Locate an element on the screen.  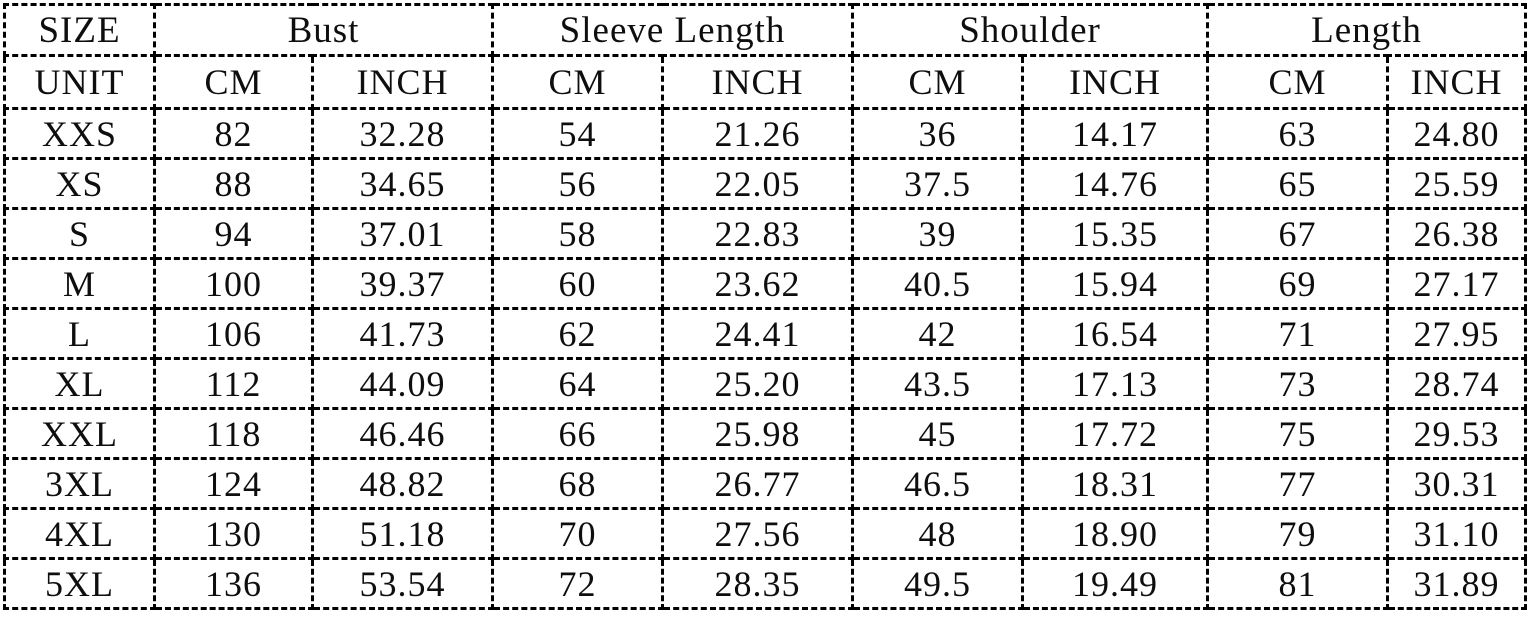
value-cell: 94 is located at coordinates (233, 233).